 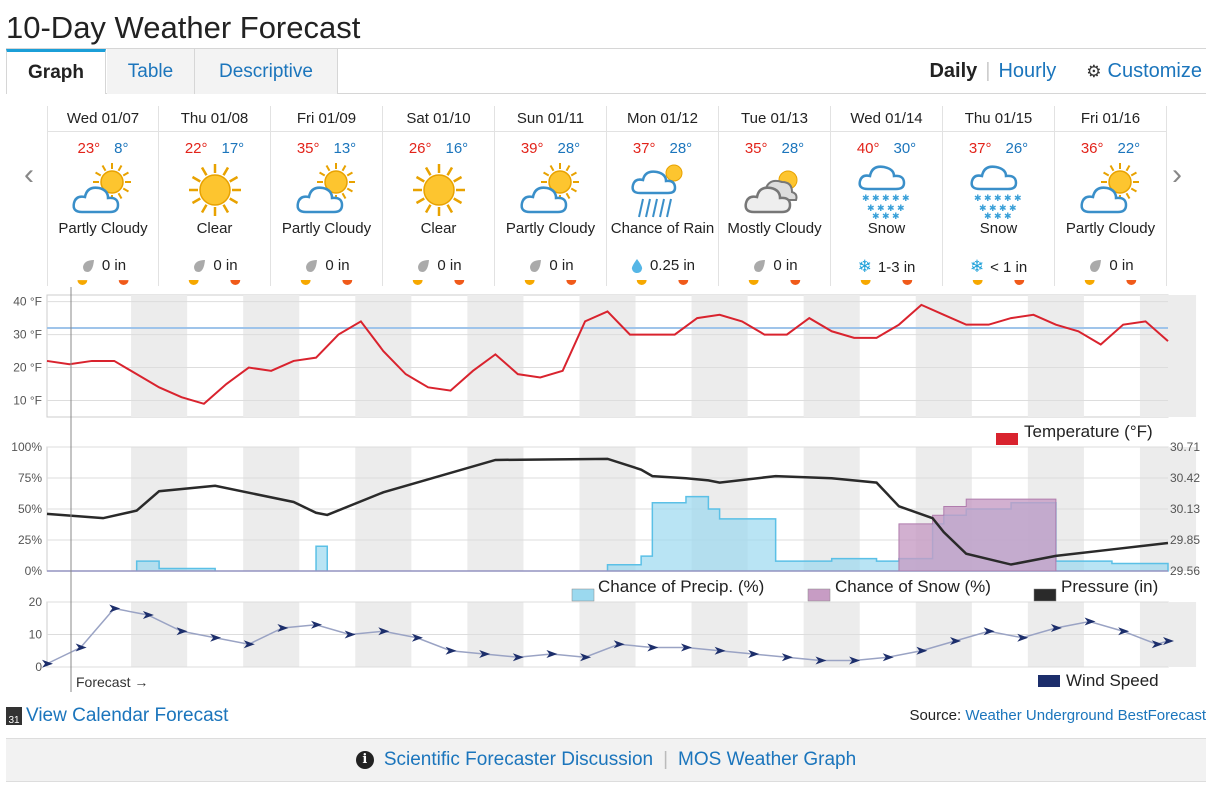 What do you see at coordinates (438, 119) in the screenshot?
I see `day-date: Sat 01/10` at bounding box center [438, 119].